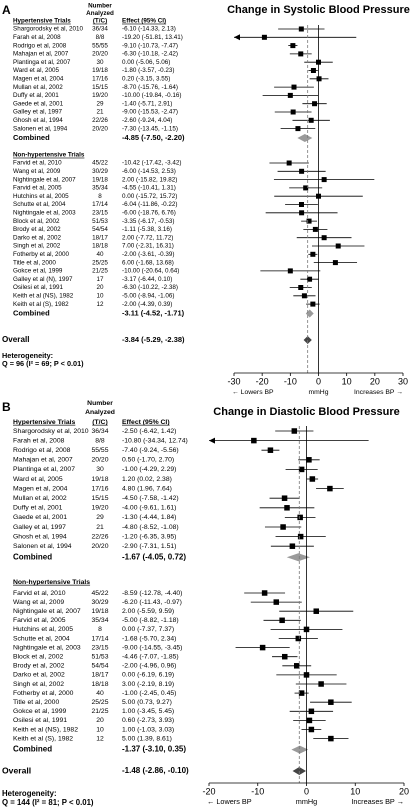  Describe the element at coordinates (150, 450) in the screenshot. I see `effect-label: -7.40 (-9.24, -5.56)` at that location.